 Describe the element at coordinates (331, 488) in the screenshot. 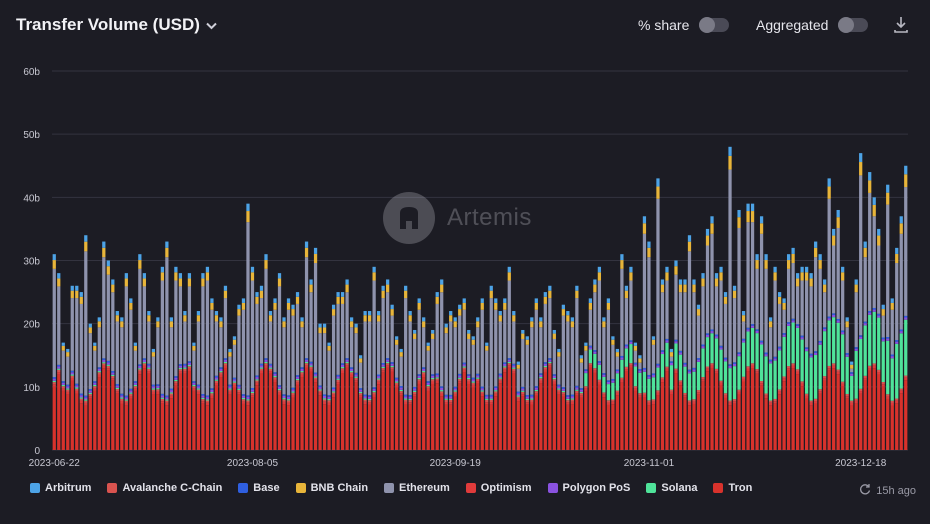

I see `legend-item: BNB Chain` at that location.